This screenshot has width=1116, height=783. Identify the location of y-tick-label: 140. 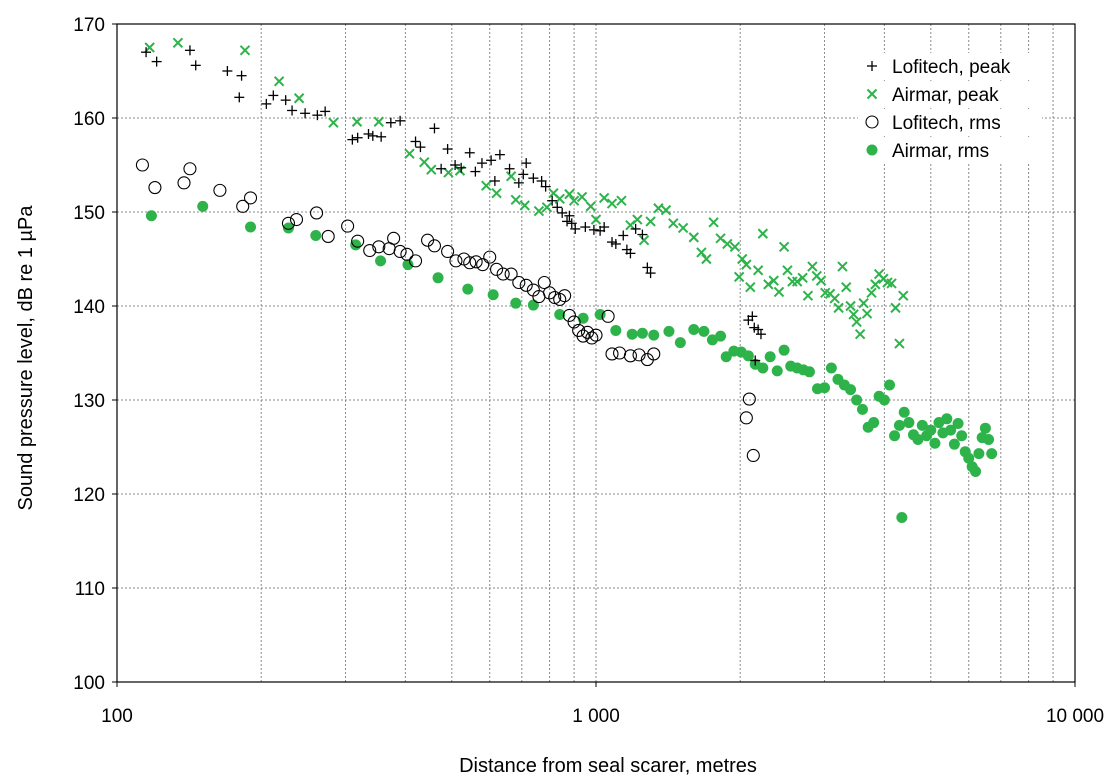
(89, 307).